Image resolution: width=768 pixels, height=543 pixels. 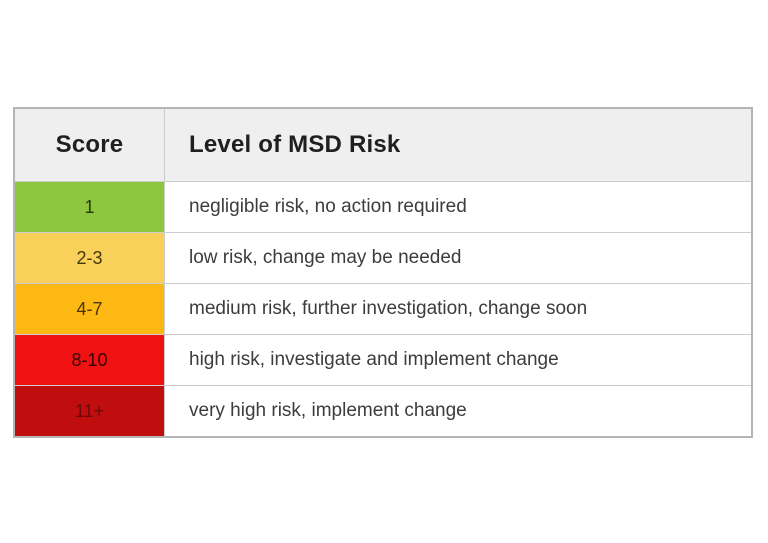 What do you see at coordinates (89, 411) in the screenshot?
I see `score-cell: 11+` at bounding box center [89, 411].